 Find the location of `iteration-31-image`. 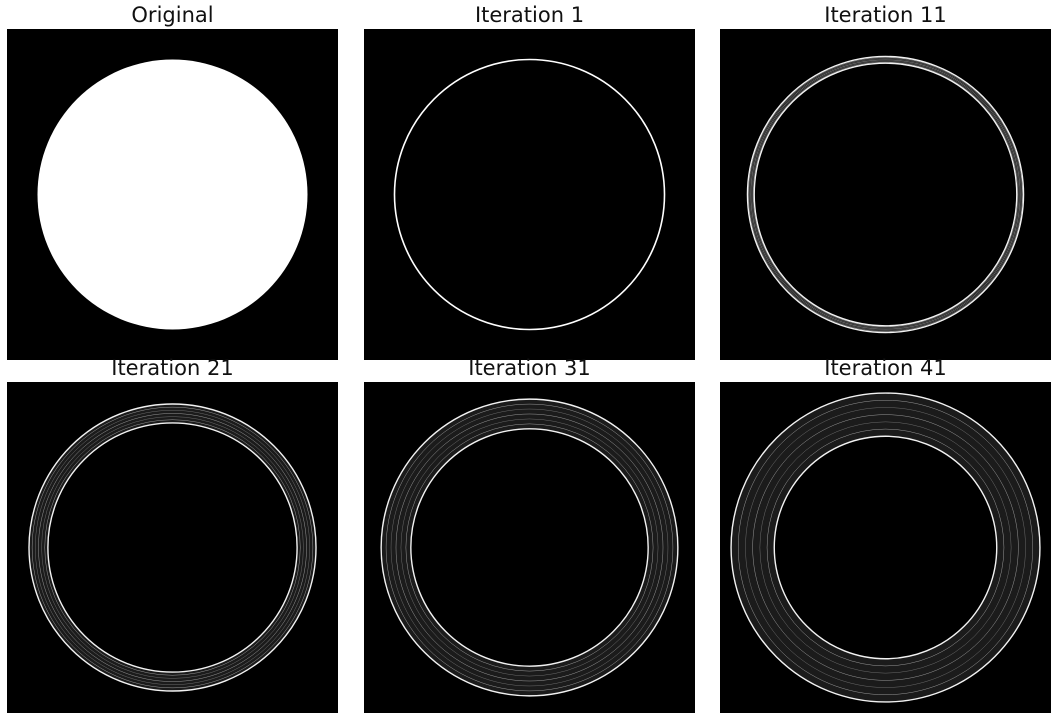

iteration-31-image is located at coordinates (529, 547).